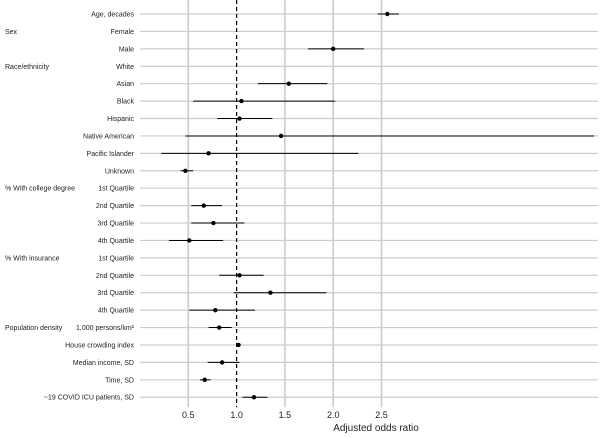  I want to click on row-label: House crowding index, so click(99, 345).